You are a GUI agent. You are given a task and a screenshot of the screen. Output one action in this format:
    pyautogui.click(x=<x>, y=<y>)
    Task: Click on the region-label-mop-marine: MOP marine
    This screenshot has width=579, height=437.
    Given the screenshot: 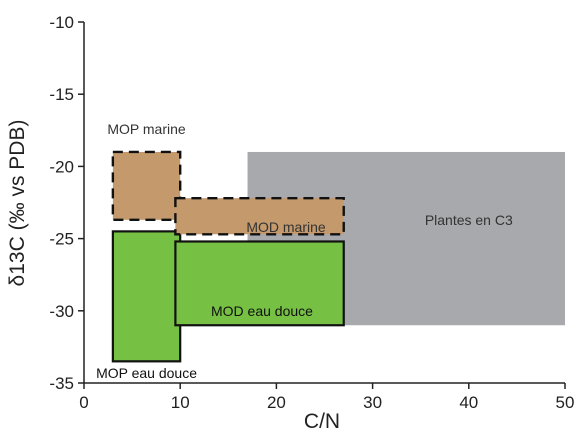 What is the action you would take?
    pyautogui.click(x=146, y=129)
    